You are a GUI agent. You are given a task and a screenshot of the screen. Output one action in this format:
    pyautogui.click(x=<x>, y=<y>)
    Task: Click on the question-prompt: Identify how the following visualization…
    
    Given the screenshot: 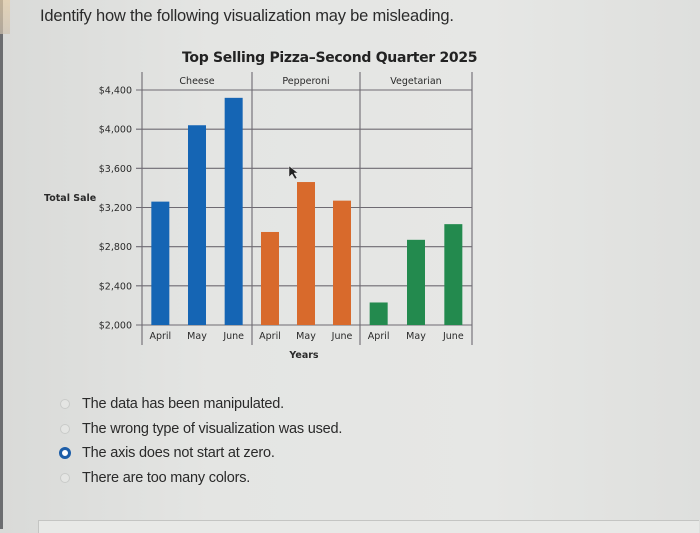 What is the action you would take?
    pyautogui.click(x=247, y=16)
    